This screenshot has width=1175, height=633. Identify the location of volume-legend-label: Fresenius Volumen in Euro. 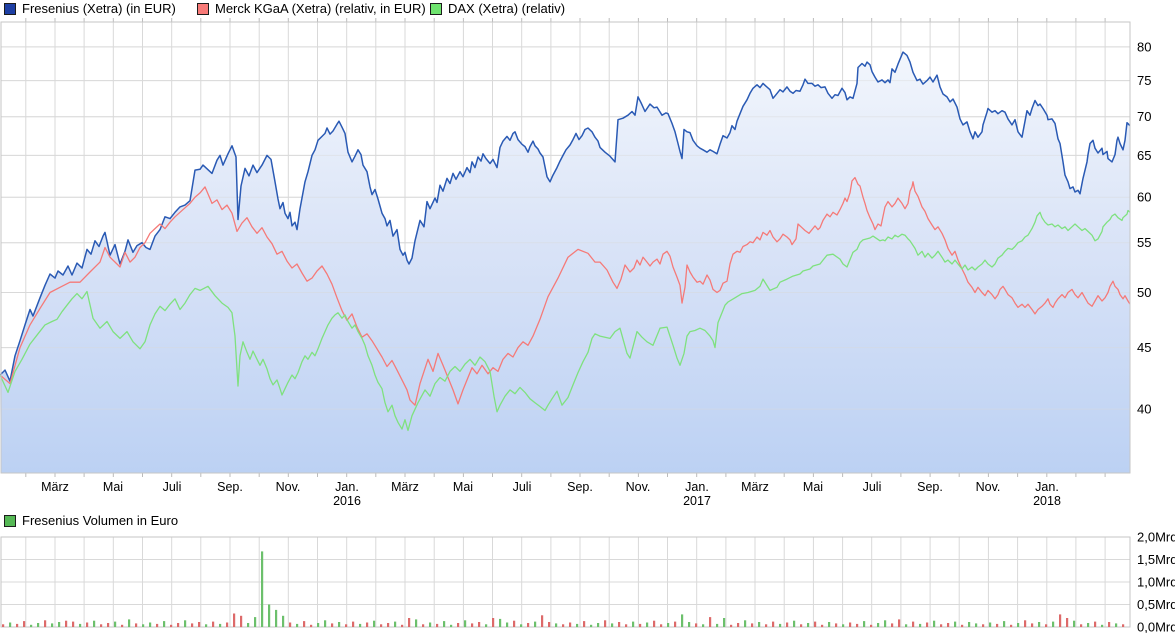
(100, 520).